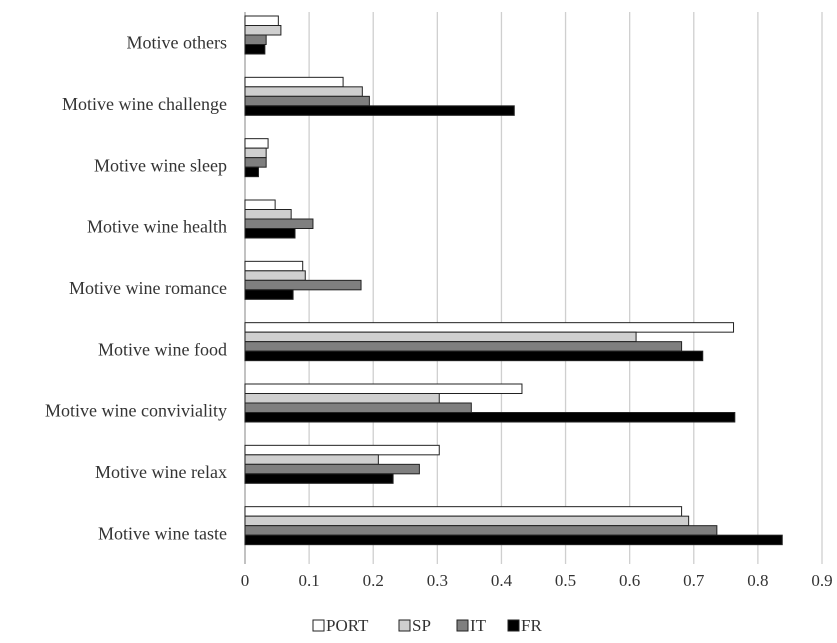 The image size is (837, 643). Describe the element at coordinates (347, 625) in the screenshot. I see `legend-label: PORT` at that location.